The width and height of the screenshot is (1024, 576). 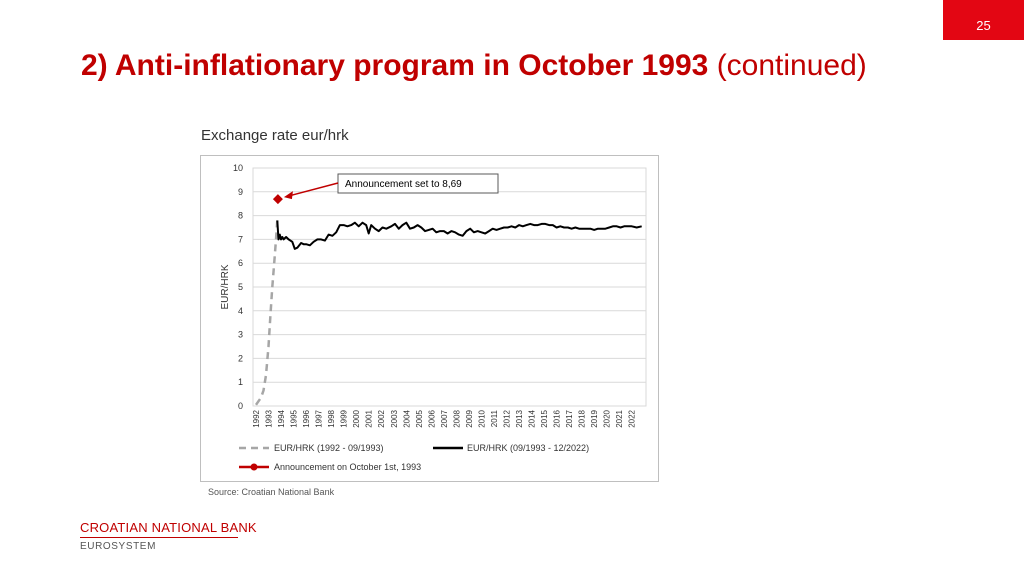 I want to click on x-tick-label: 2000, so click(x=356, y=418).